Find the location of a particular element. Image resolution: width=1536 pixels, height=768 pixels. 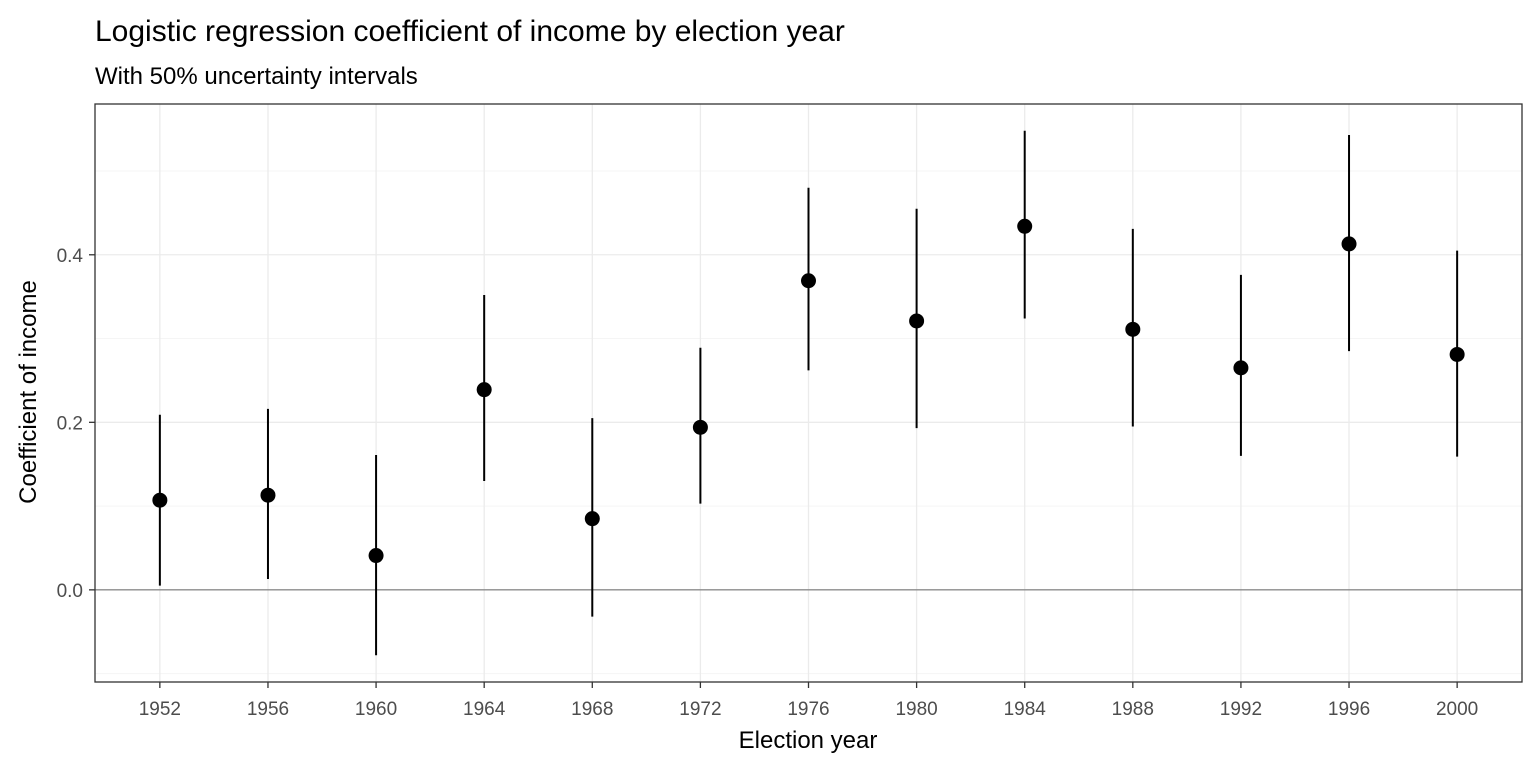

x-tick-label: 1992 is located at coordinates (1241, 709).